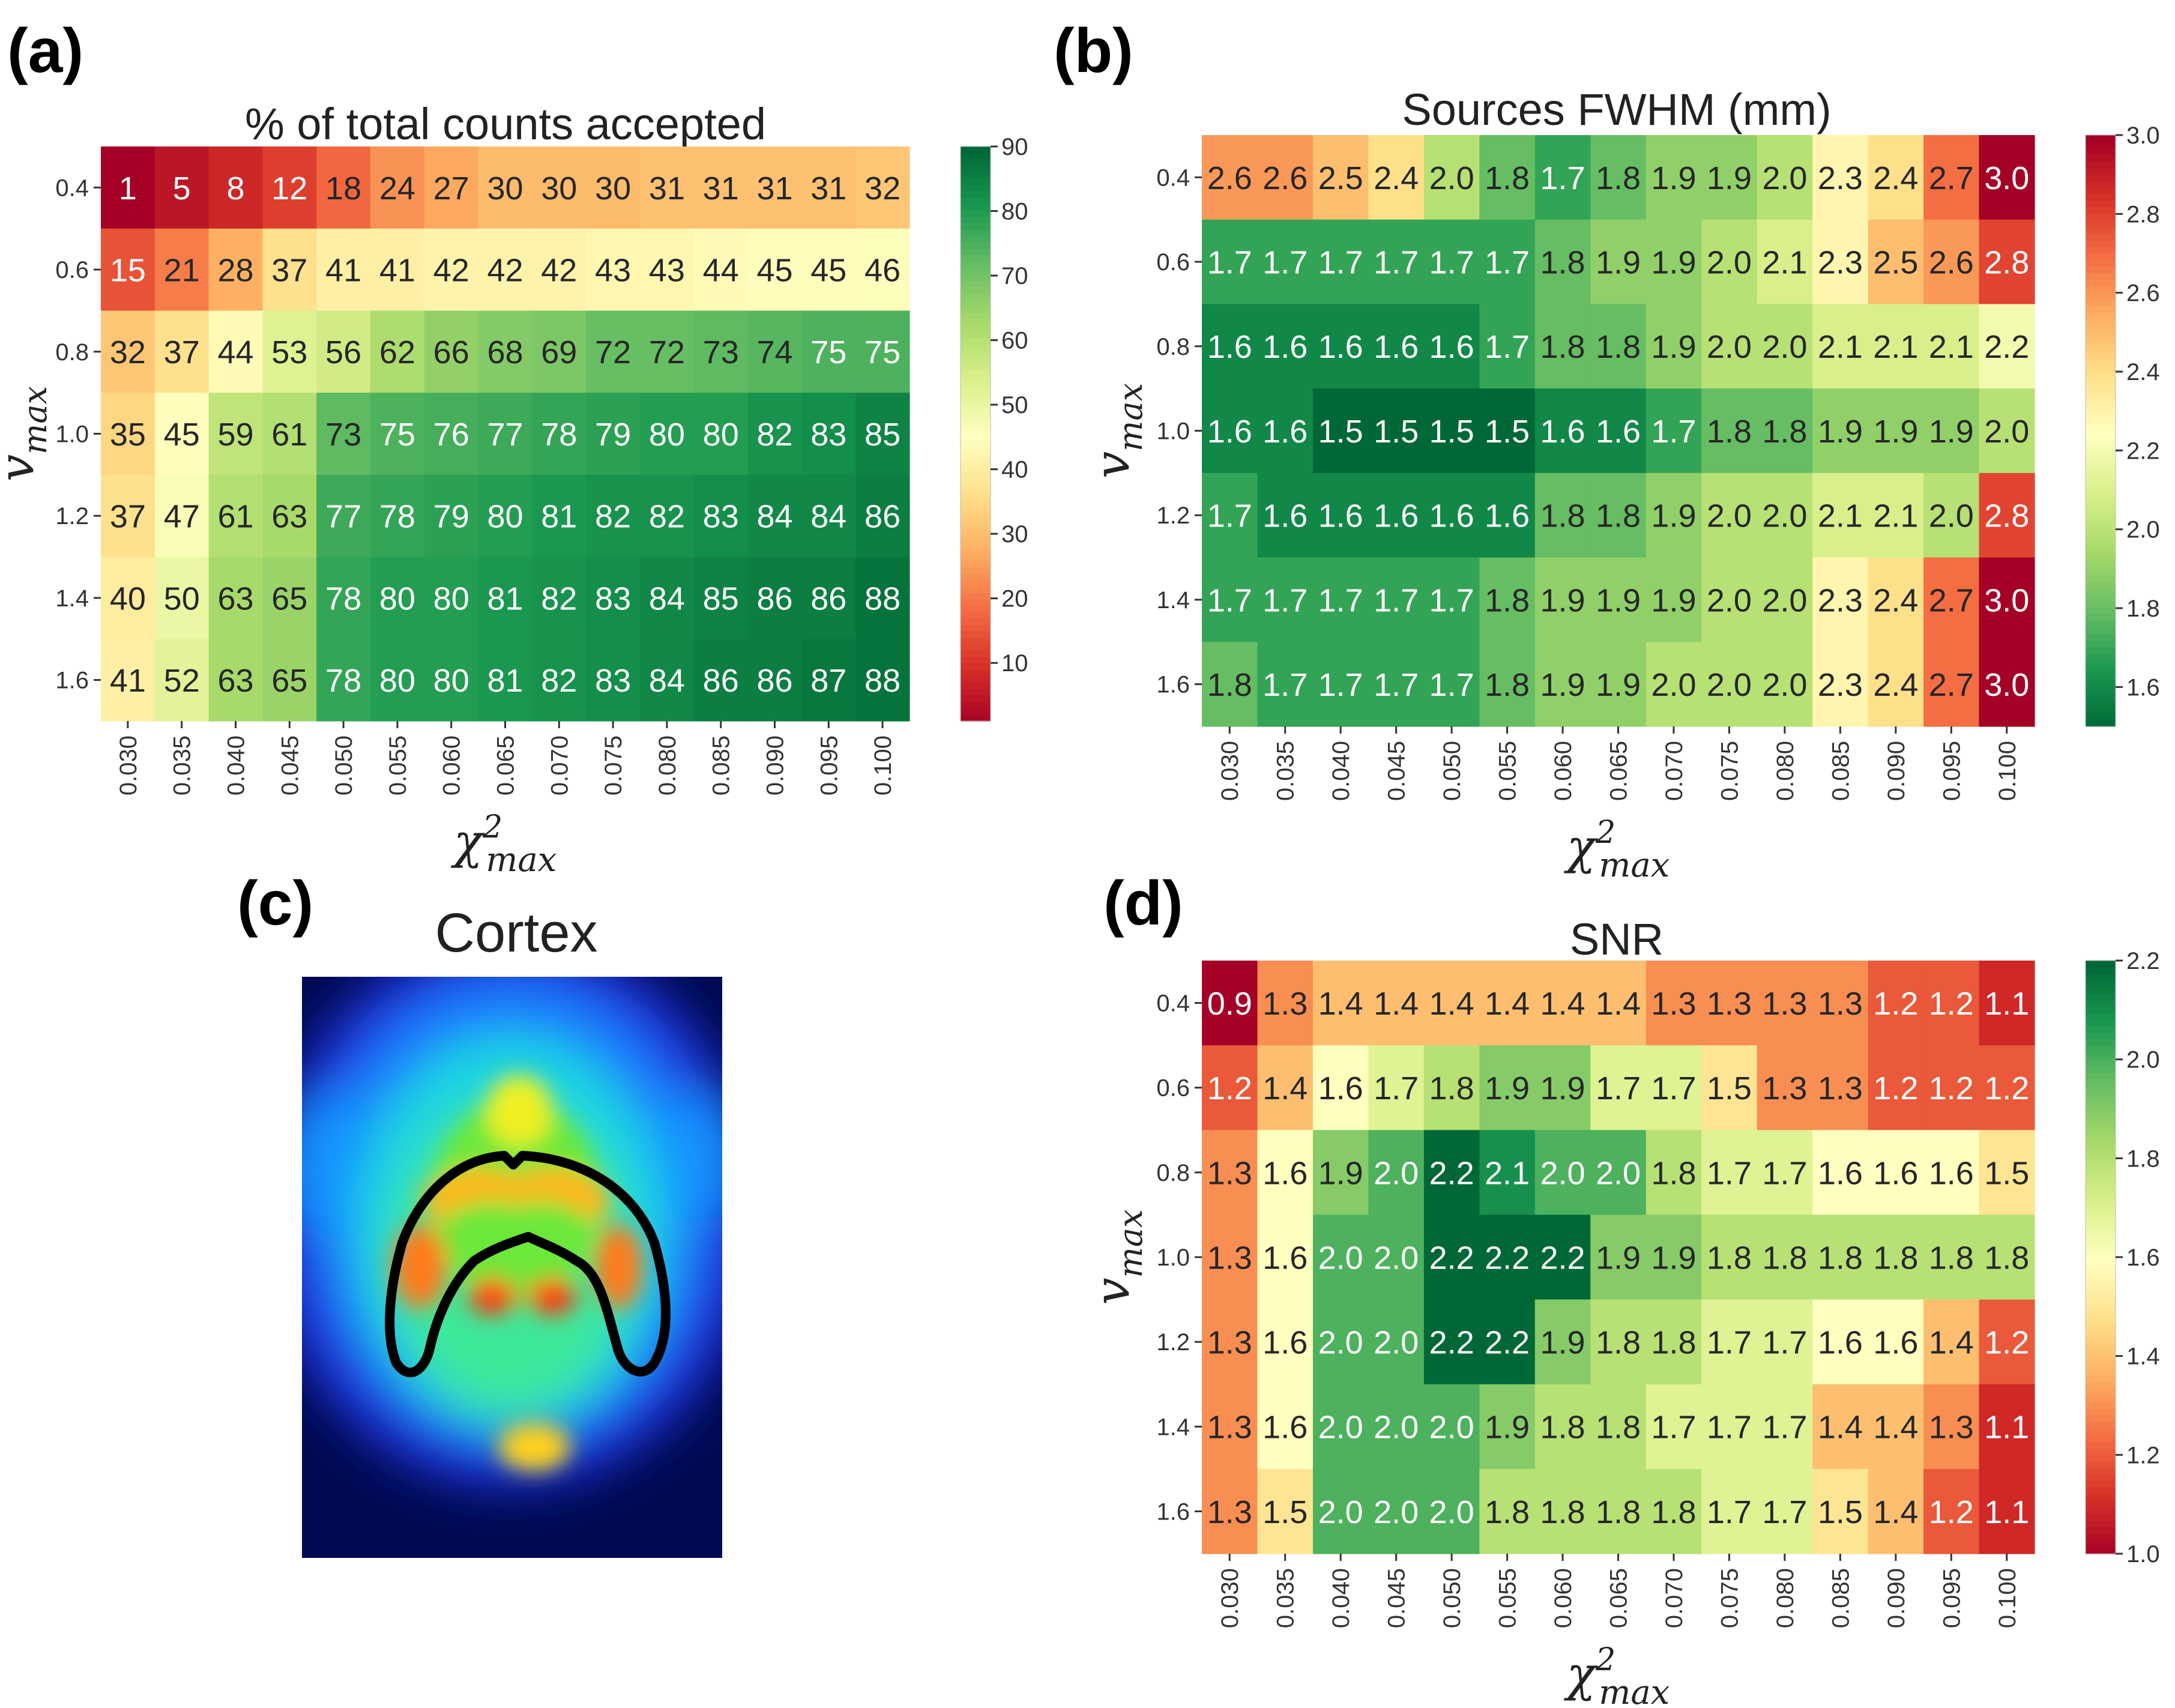 This screenshot has width=2175, height=1708. I want to click on y-tick-label: 1.0, so click(1173, 431).